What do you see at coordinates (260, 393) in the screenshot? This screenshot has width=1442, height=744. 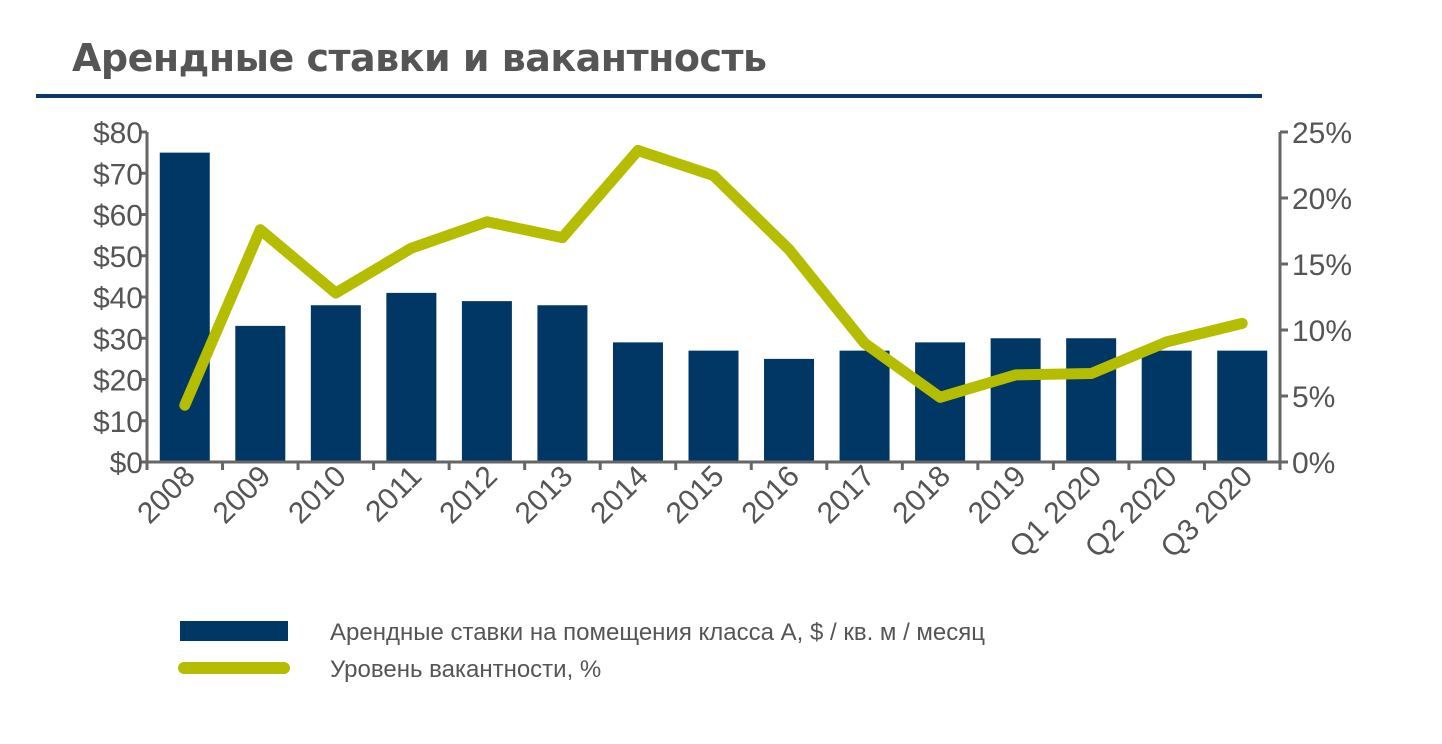 I see `bar-2009` at bounding box center [260, 393].